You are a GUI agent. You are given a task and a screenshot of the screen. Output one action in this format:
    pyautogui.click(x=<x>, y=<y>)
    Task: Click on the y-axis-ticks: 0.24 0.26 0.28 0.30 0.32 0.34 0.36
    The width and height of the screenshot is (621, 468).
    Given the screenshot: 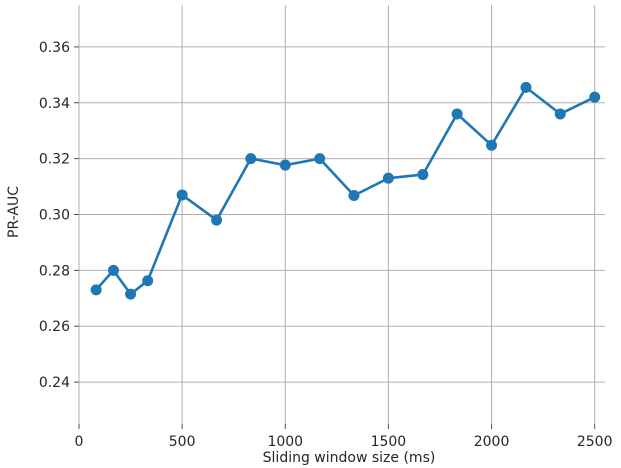 What is the action you would take?
    pyautogui.click(x=59, y=215)
    